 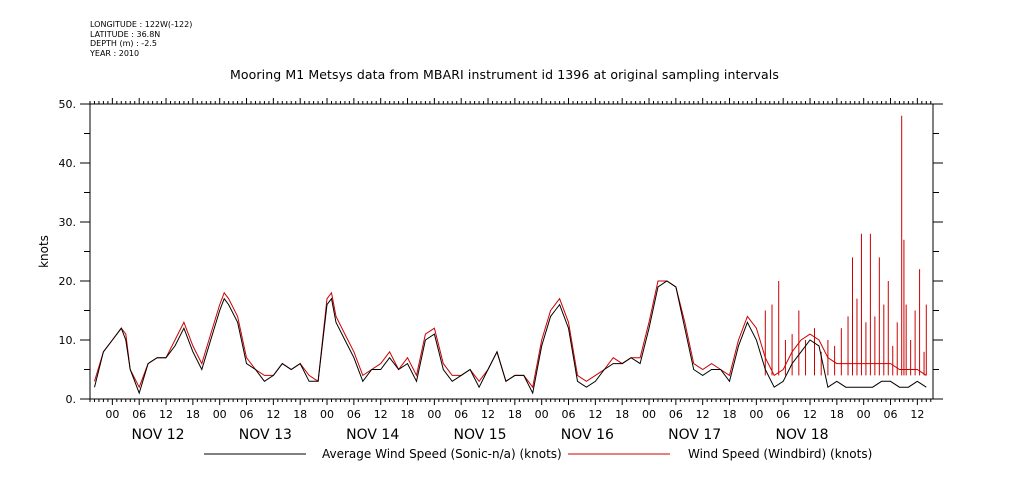 I want to click on metadata-line-depth: DEPTH (m) : -2.5, so click(x=123, y=43).